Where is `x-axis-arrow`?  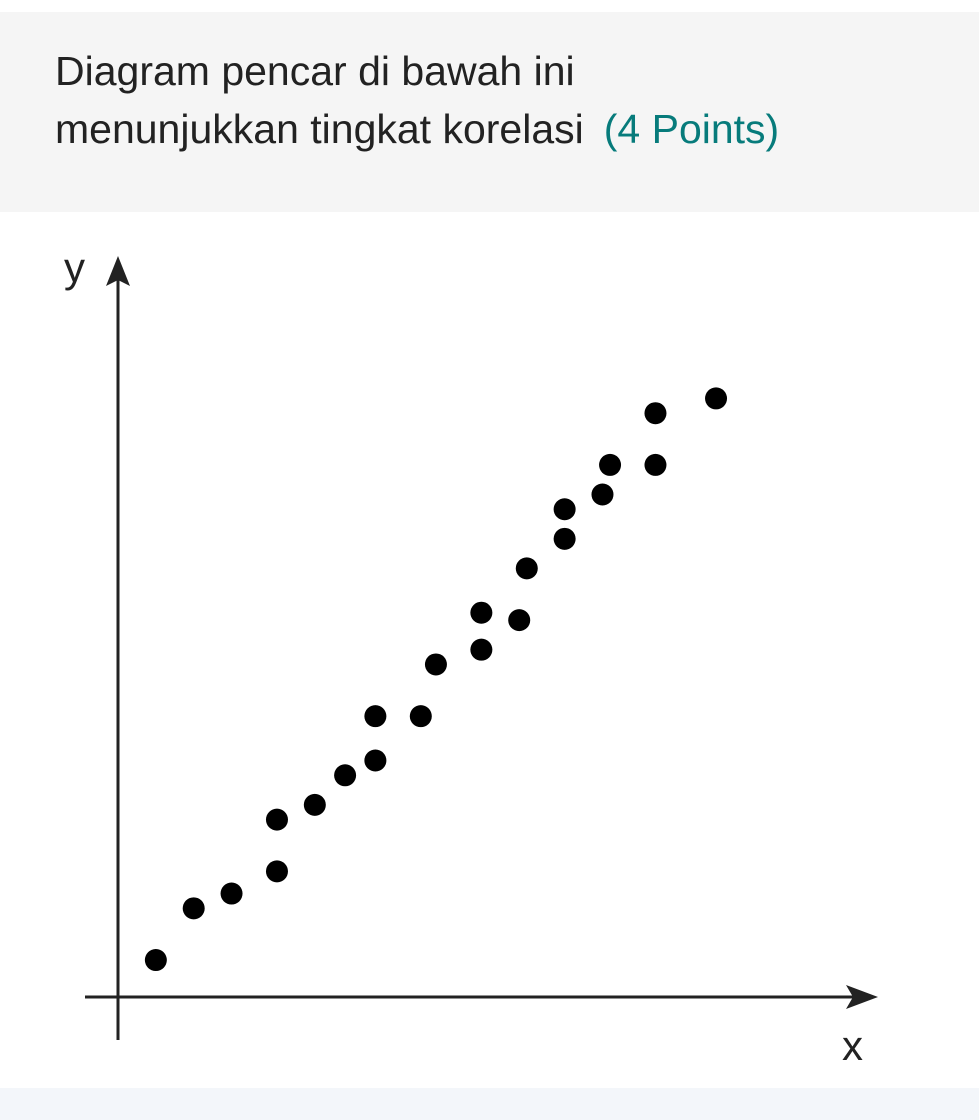
x-axis-arrow is located at coordinates (862, 997).